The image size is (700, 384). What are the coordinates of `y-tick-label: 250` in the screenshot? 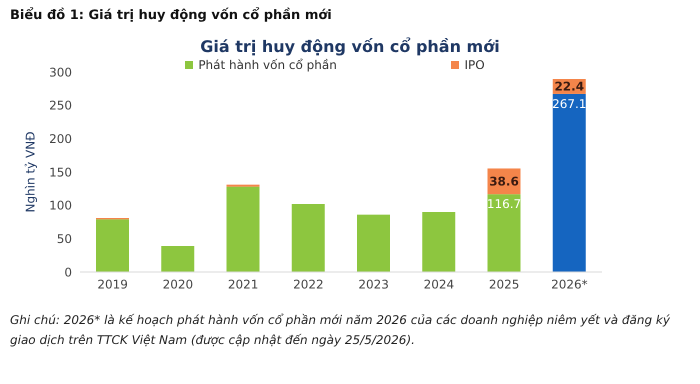 It's located at (60, 105).